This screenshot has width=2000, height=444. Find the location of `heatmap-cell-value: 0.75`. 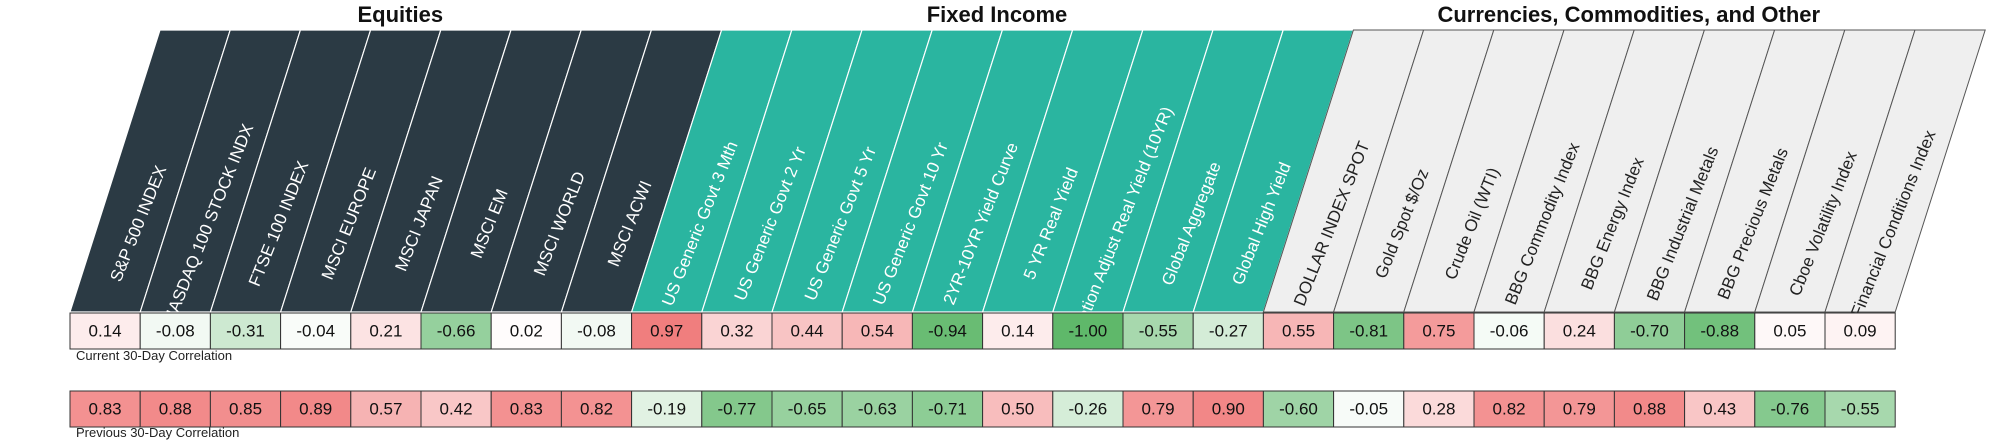

heatmap-cell-value: 0.75 is located at coordinates (1438, 330).